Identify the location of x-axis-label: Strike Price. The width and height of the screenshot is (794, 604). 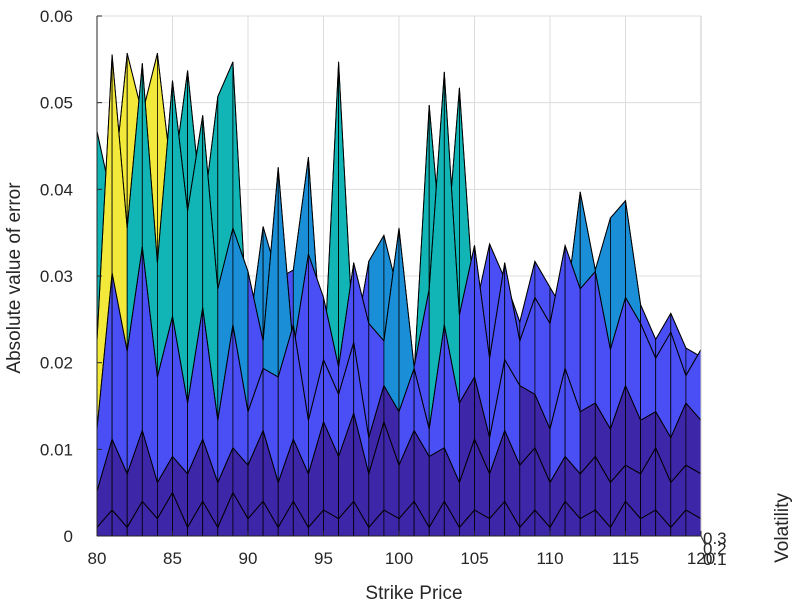
(413, 593).